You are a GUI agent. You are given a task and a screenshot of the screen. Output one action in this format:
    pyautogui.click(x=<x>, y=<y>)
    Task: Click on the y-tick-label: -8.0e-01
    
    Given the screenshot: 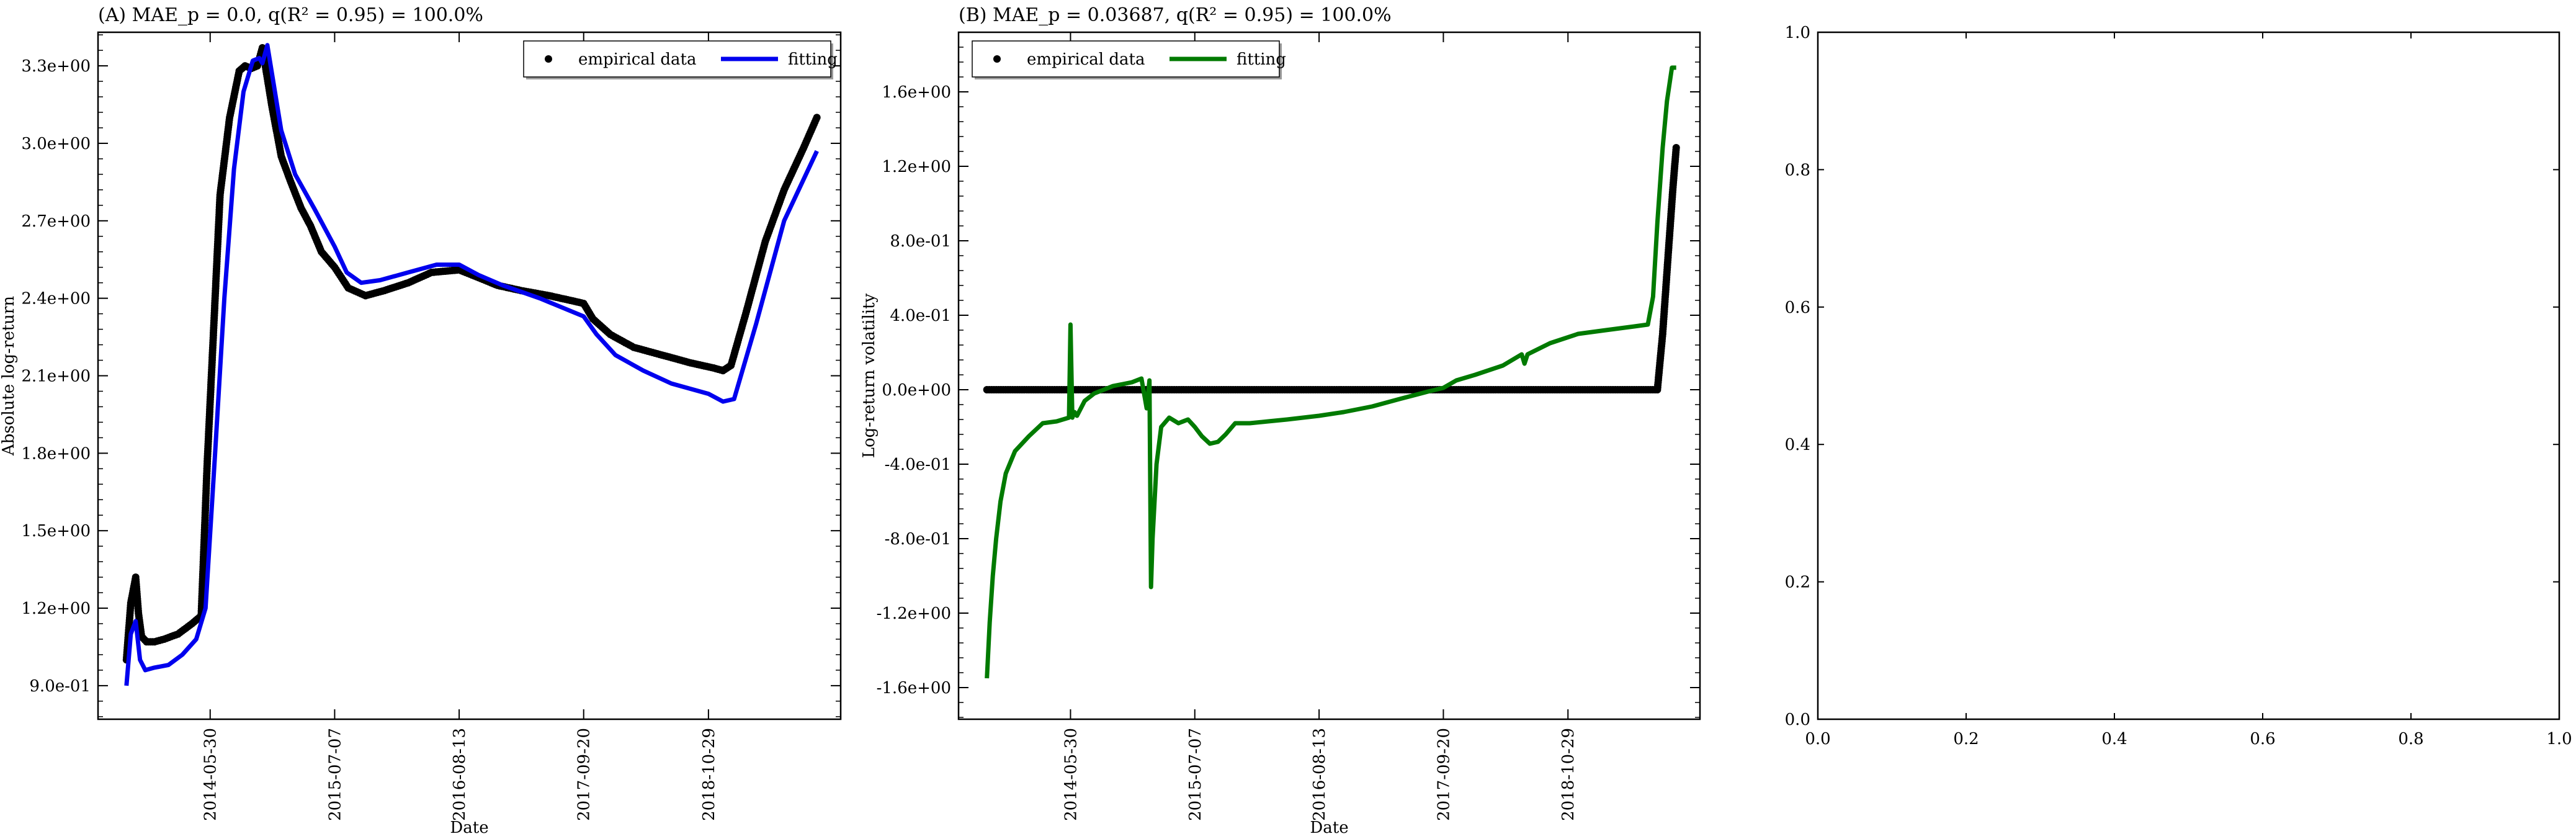 What is the action you would take?
    pyautogui.click(x=918, y=539)
    